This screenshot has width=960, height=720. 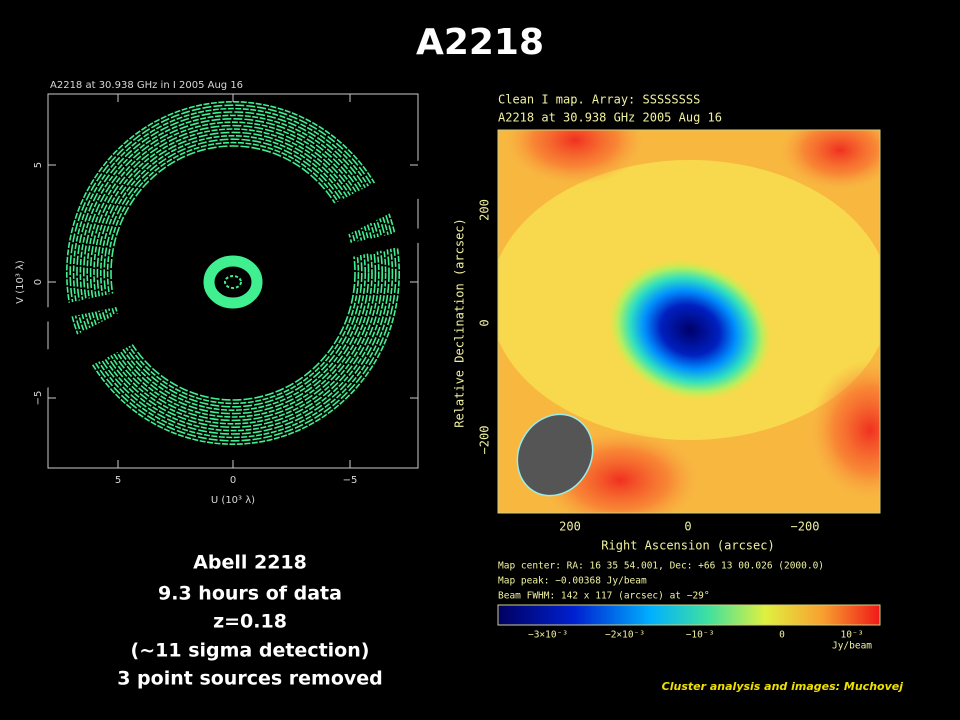 What do you see at coordinates (852, 635) in the screenshot?
I see `colorbar-tick: 10⁻³` at bounding box center [852, 635].